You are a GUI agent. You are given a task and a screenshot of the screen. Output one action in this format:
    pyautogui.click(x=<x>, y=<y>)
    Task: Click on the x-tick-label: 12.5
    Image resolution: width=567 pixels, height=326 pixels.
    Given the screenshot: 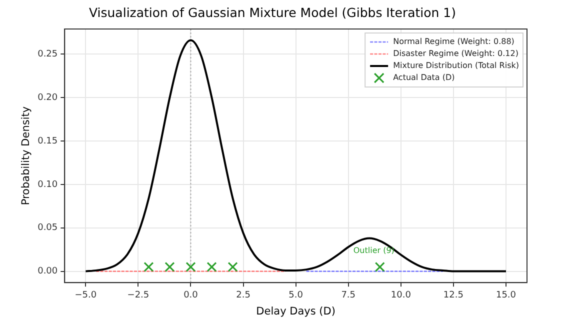 What is the action you would take?
    pyautogui.click(x=453, y=295)
    